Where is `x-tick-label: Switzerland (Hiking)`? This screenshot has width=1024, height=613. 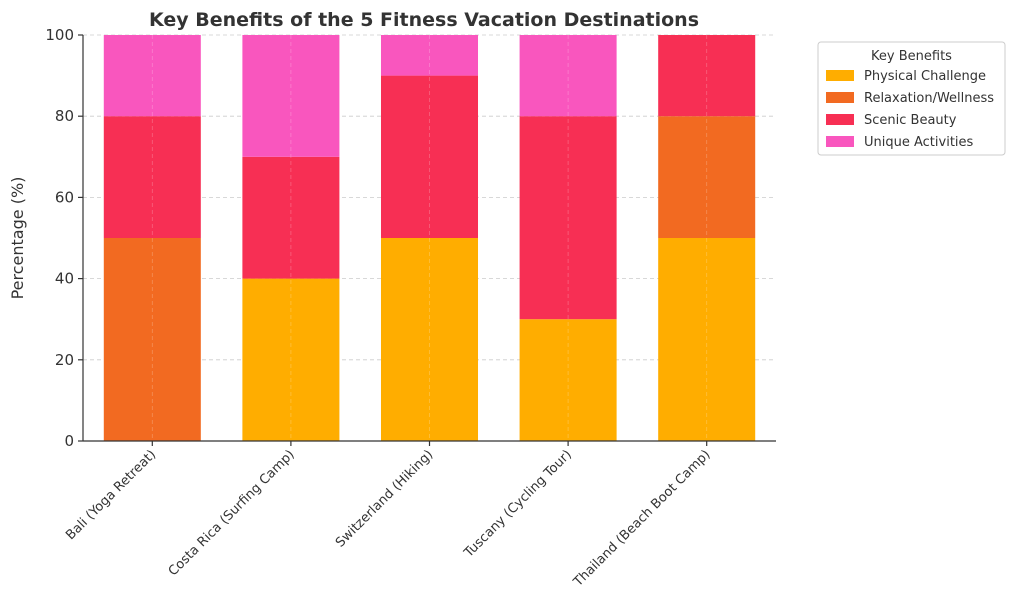 x-tick-label: Switzerland (Hiking) is located at coordinates (384, 498).